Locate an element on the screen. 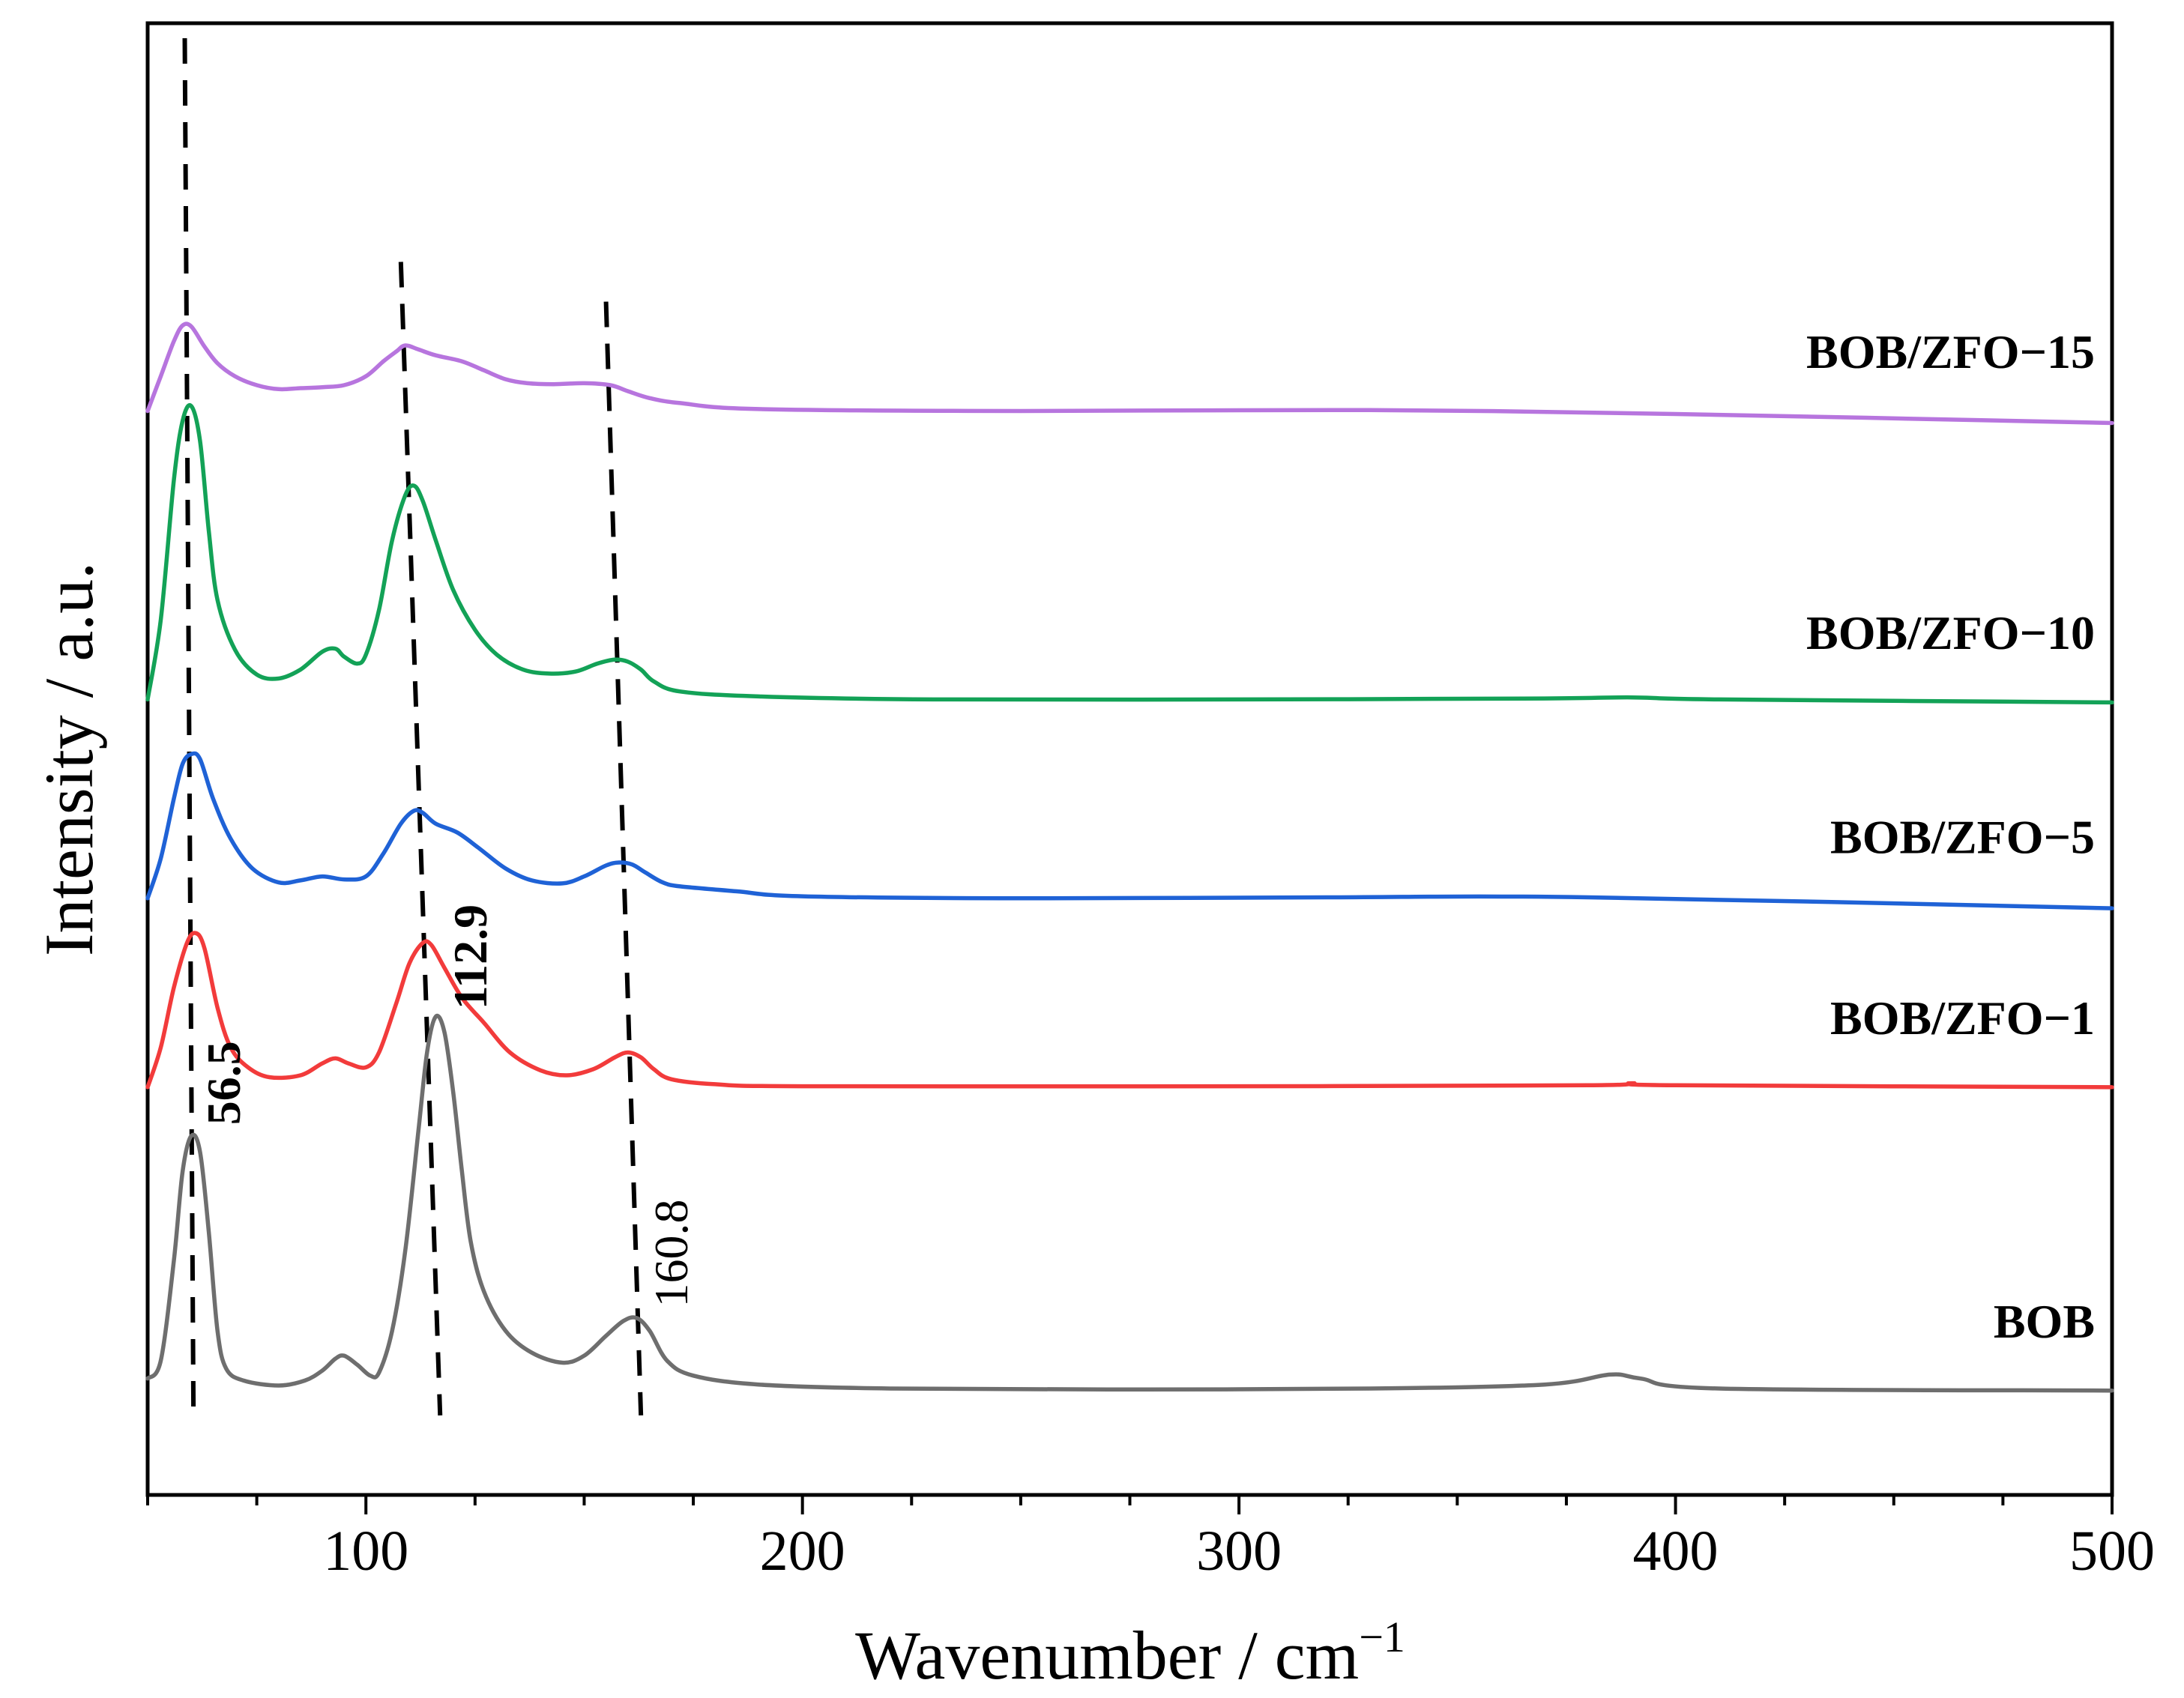 The width and height of the screenshot is (2184, 1698). peak-labels: 56.5 112.9 160.8 is located at coordinates (447, 1106).